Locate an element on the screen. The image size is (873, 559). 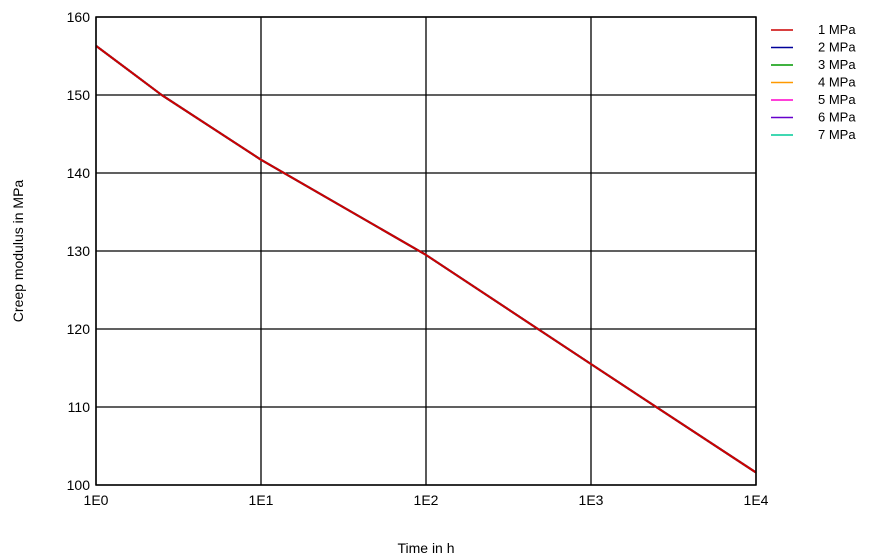
x-tick-label: 1E1 is located at coordinates (261, 500).